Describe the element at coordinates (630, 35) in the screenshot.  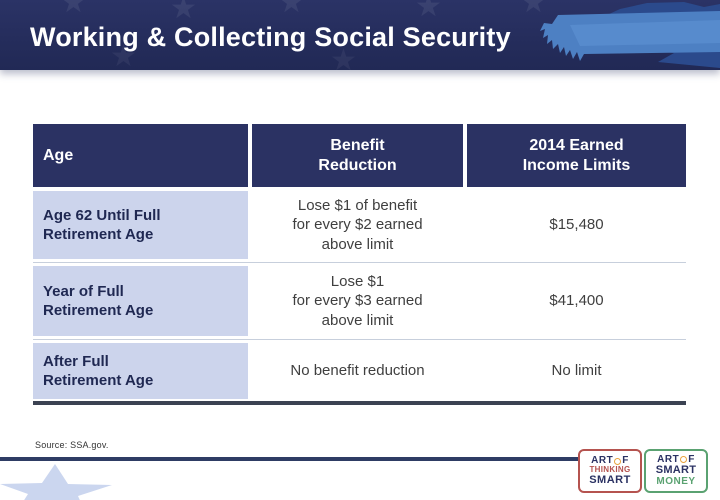
I see `eagle-icon` at that location.